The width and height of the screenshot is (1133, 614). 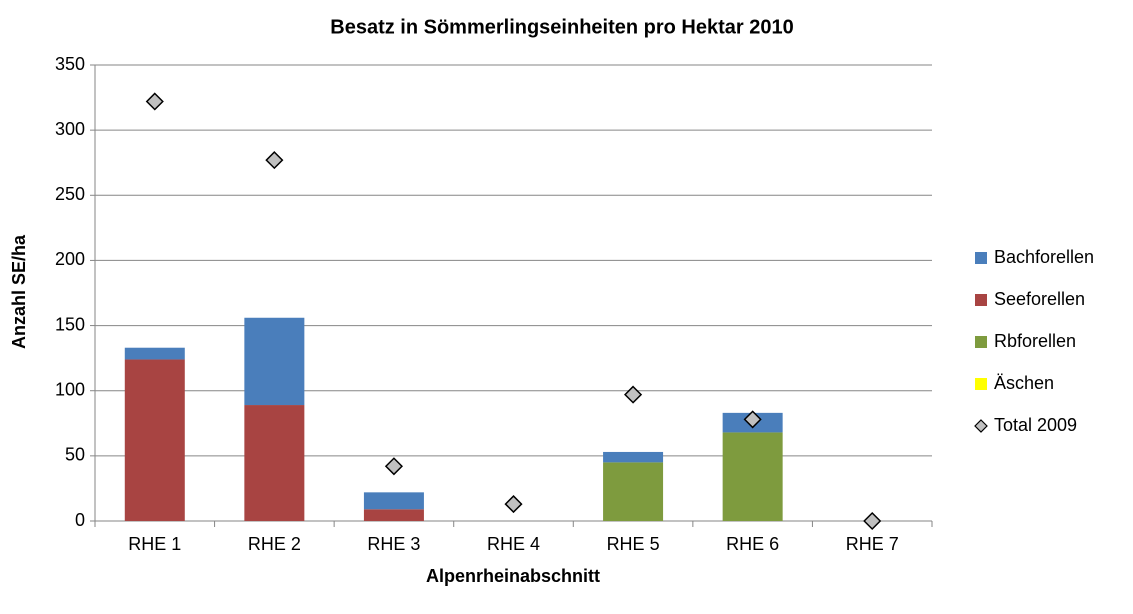 What do you see at coordinates (70, 389) in the screenshot?
I see `y-tick-label: 100` at bounding box center [70, 389].